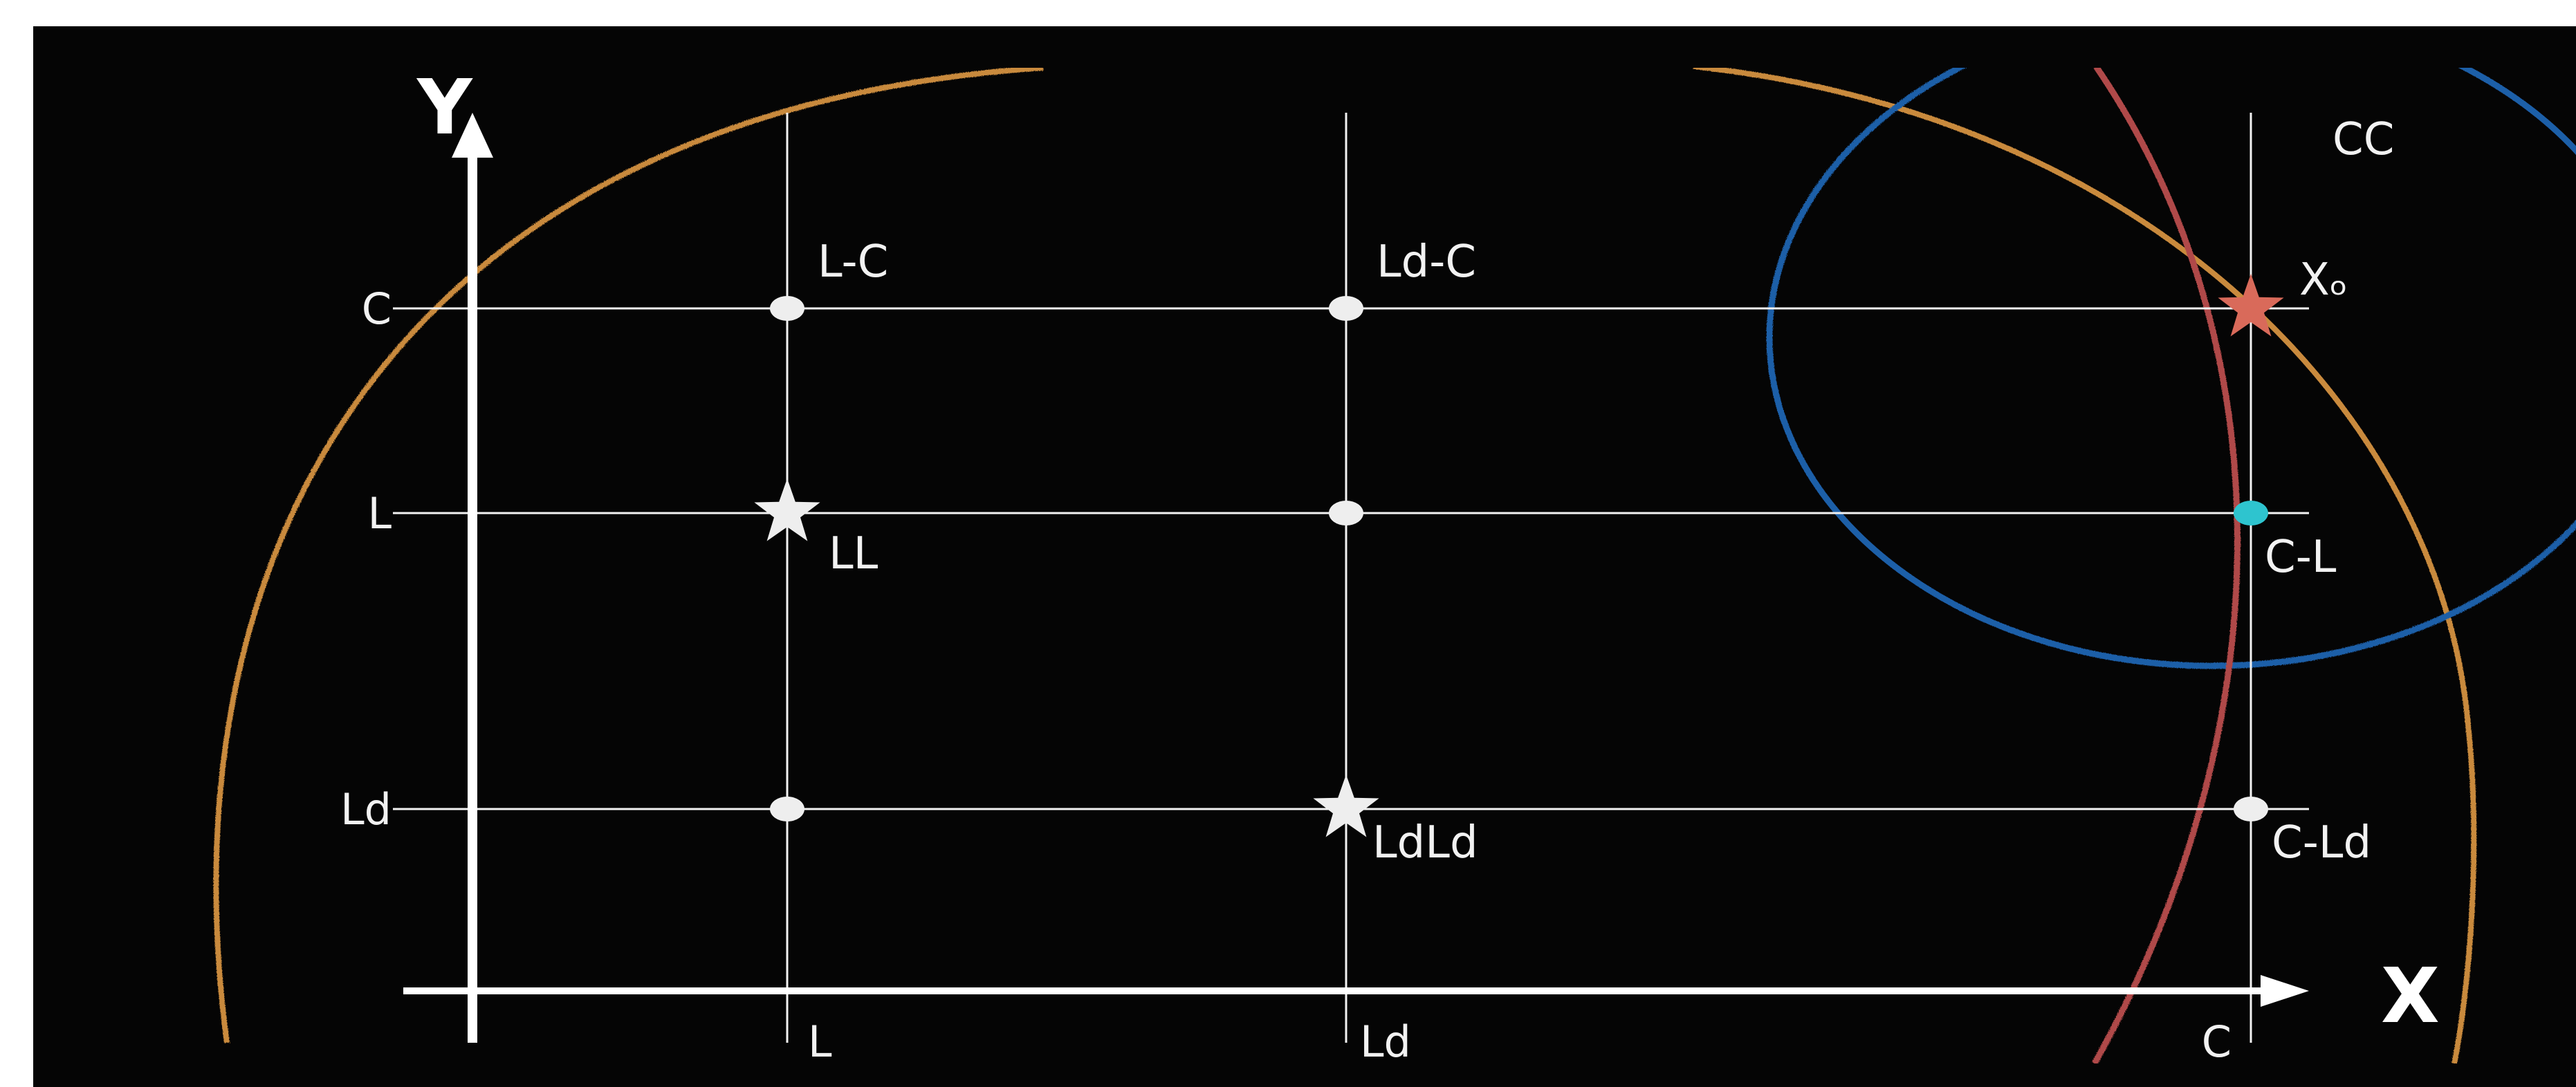 This screenshot has height=1087, width=2576. What do you see at coordinates (1426, 262) in the screenshot?
I see `point-label: Ld-C` at bounding box center [1426, 262].